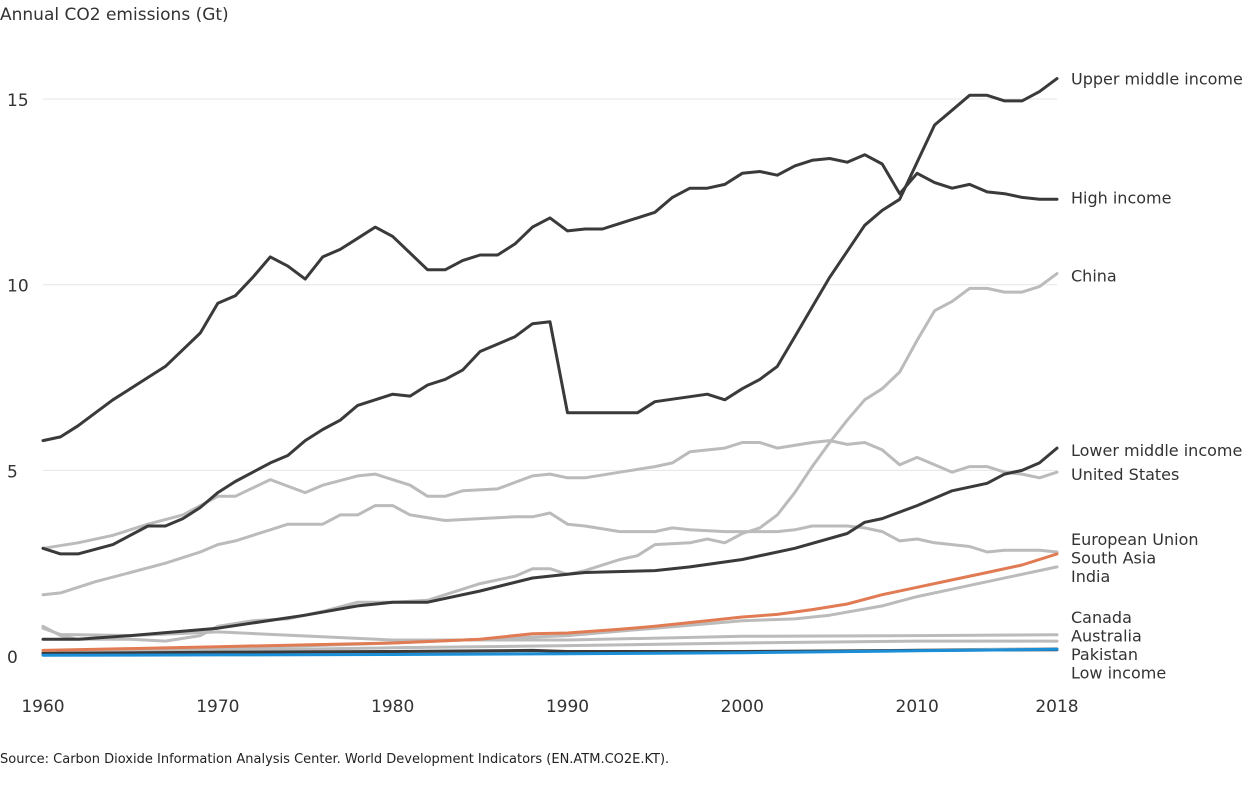 The height and width of the screenshot is (787, 1248). What do you see at coordinates (567, 707) in the screenshot?
I see `x-tick-label: 1990` at bounding box center [567, 707].